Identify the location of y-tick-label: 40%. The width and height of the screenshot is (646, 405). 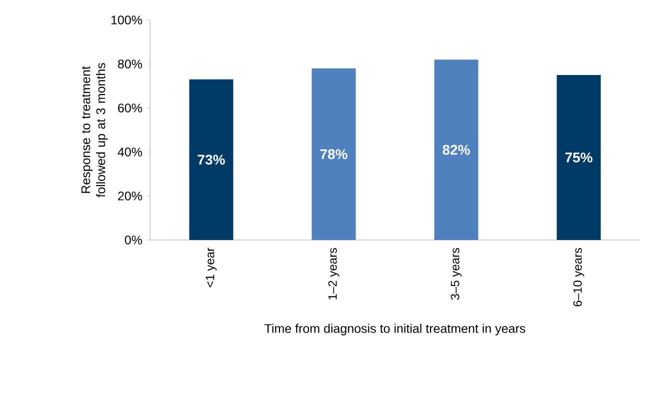
(130, 152).